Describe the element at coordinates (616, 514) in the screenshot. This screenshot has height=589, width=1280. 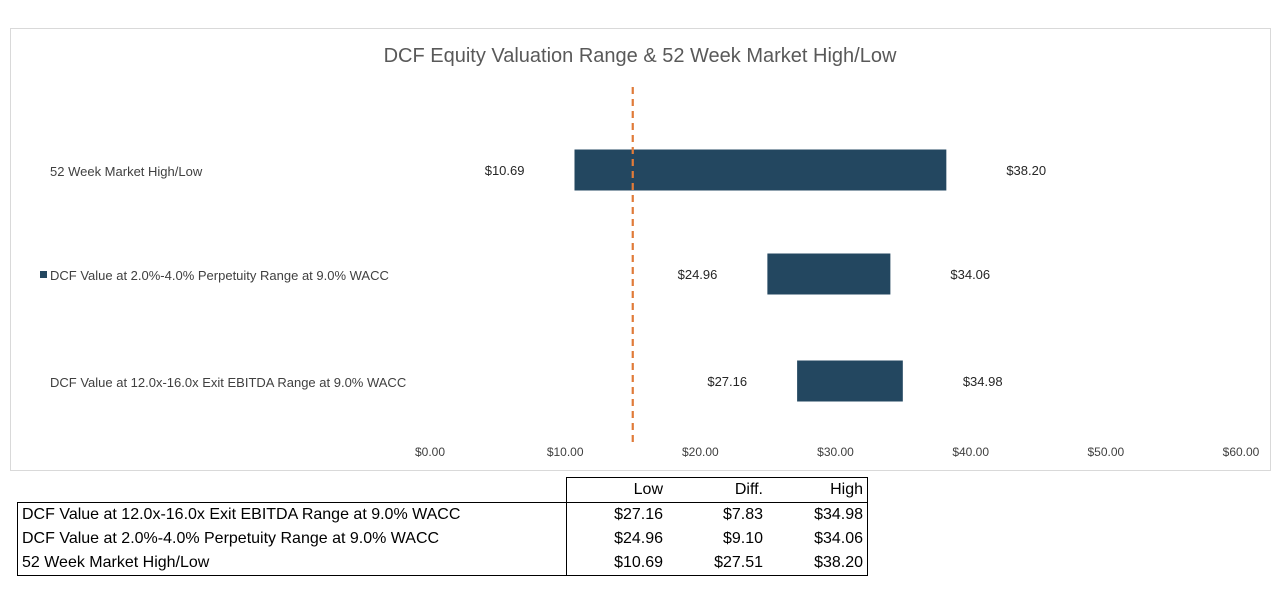
I see `table-cell: $27.16` at that location.